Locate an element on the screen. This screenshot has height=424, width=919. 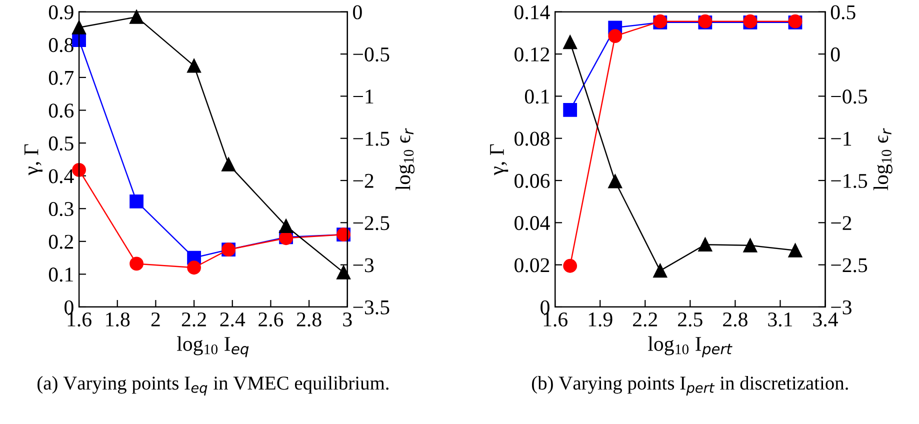
y2-tick-label: −3.5 is located at coordinates (371, 307).